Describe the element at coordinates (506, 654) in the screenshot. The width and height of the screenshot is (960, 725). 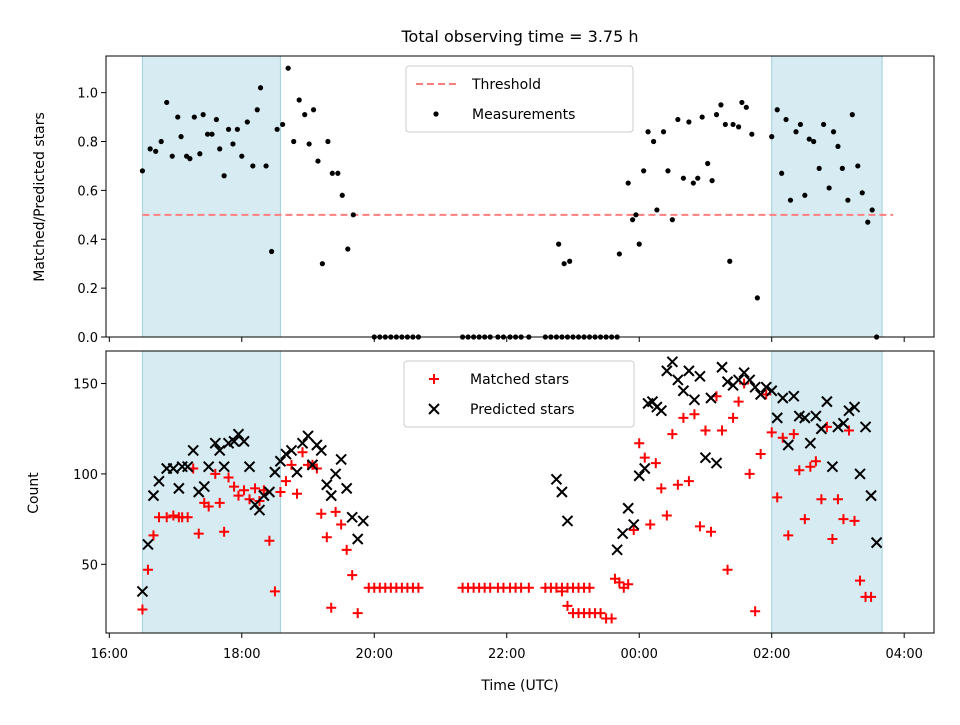
I see `x-tick-label: 22:00` at that location.